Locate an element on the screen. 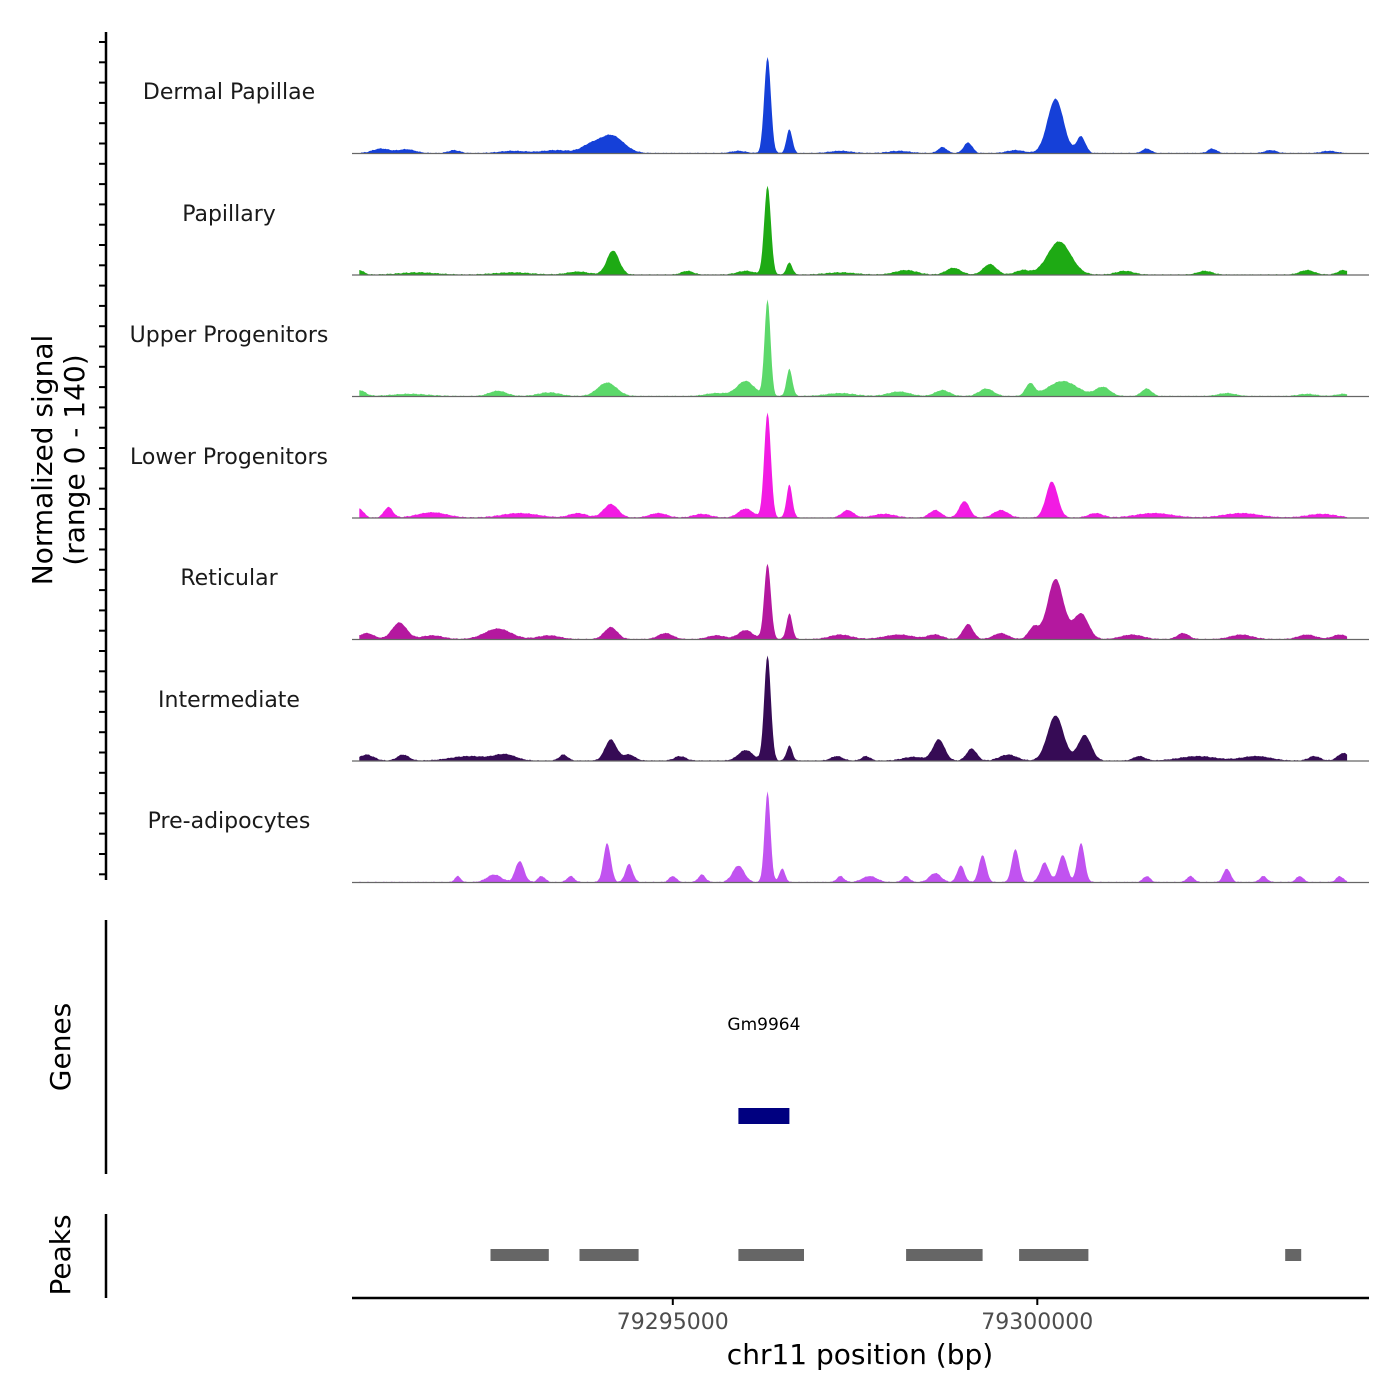 Image resolution: width=1400 pixels, height=1400 pixels. track-papillary is located at coordinates (860, 230).